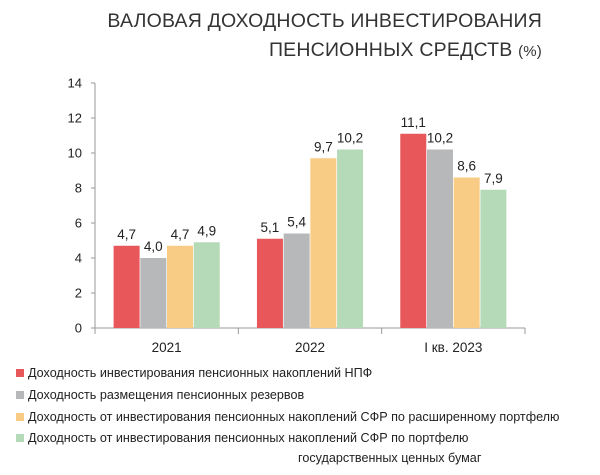  Describe the element at coordinates (323, 146) in the screenshot. I see `data-label: 9,7` at that location.